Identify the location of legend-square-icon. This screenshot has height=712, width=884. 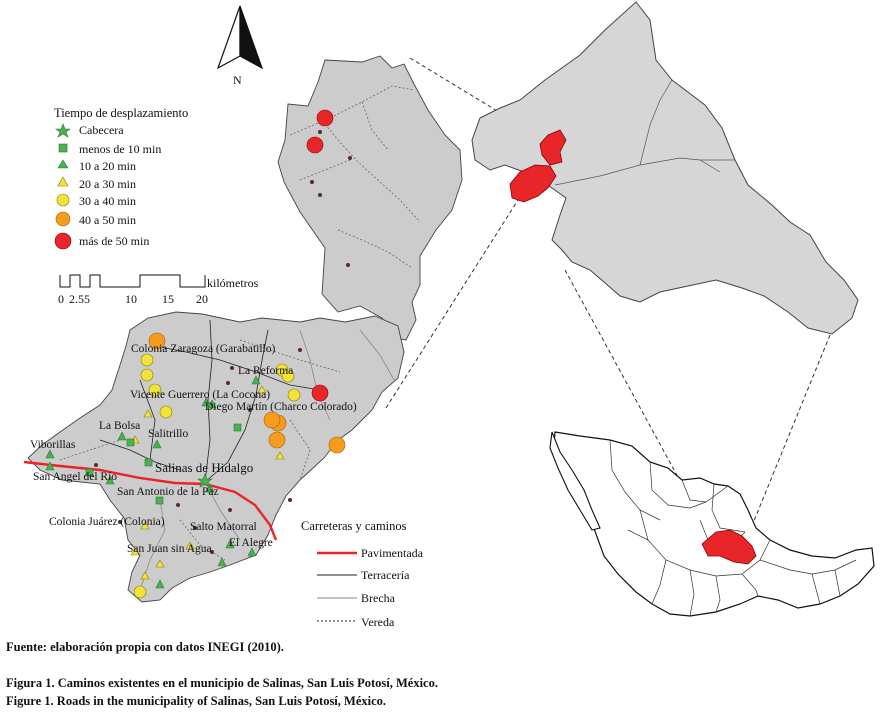
(63, 148).